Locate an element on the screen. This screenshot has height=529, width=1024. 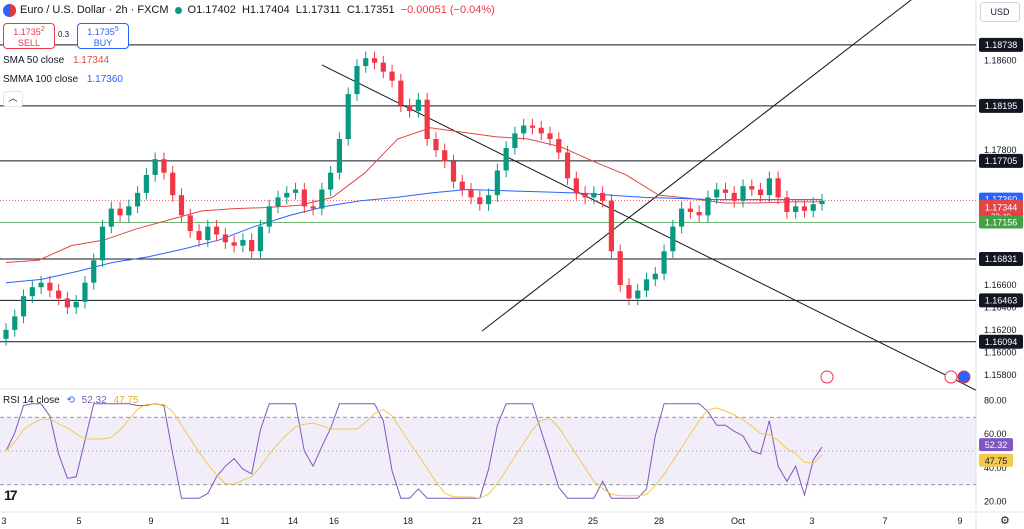
time-tick-label: 16 is located at coordinates (334, 521).